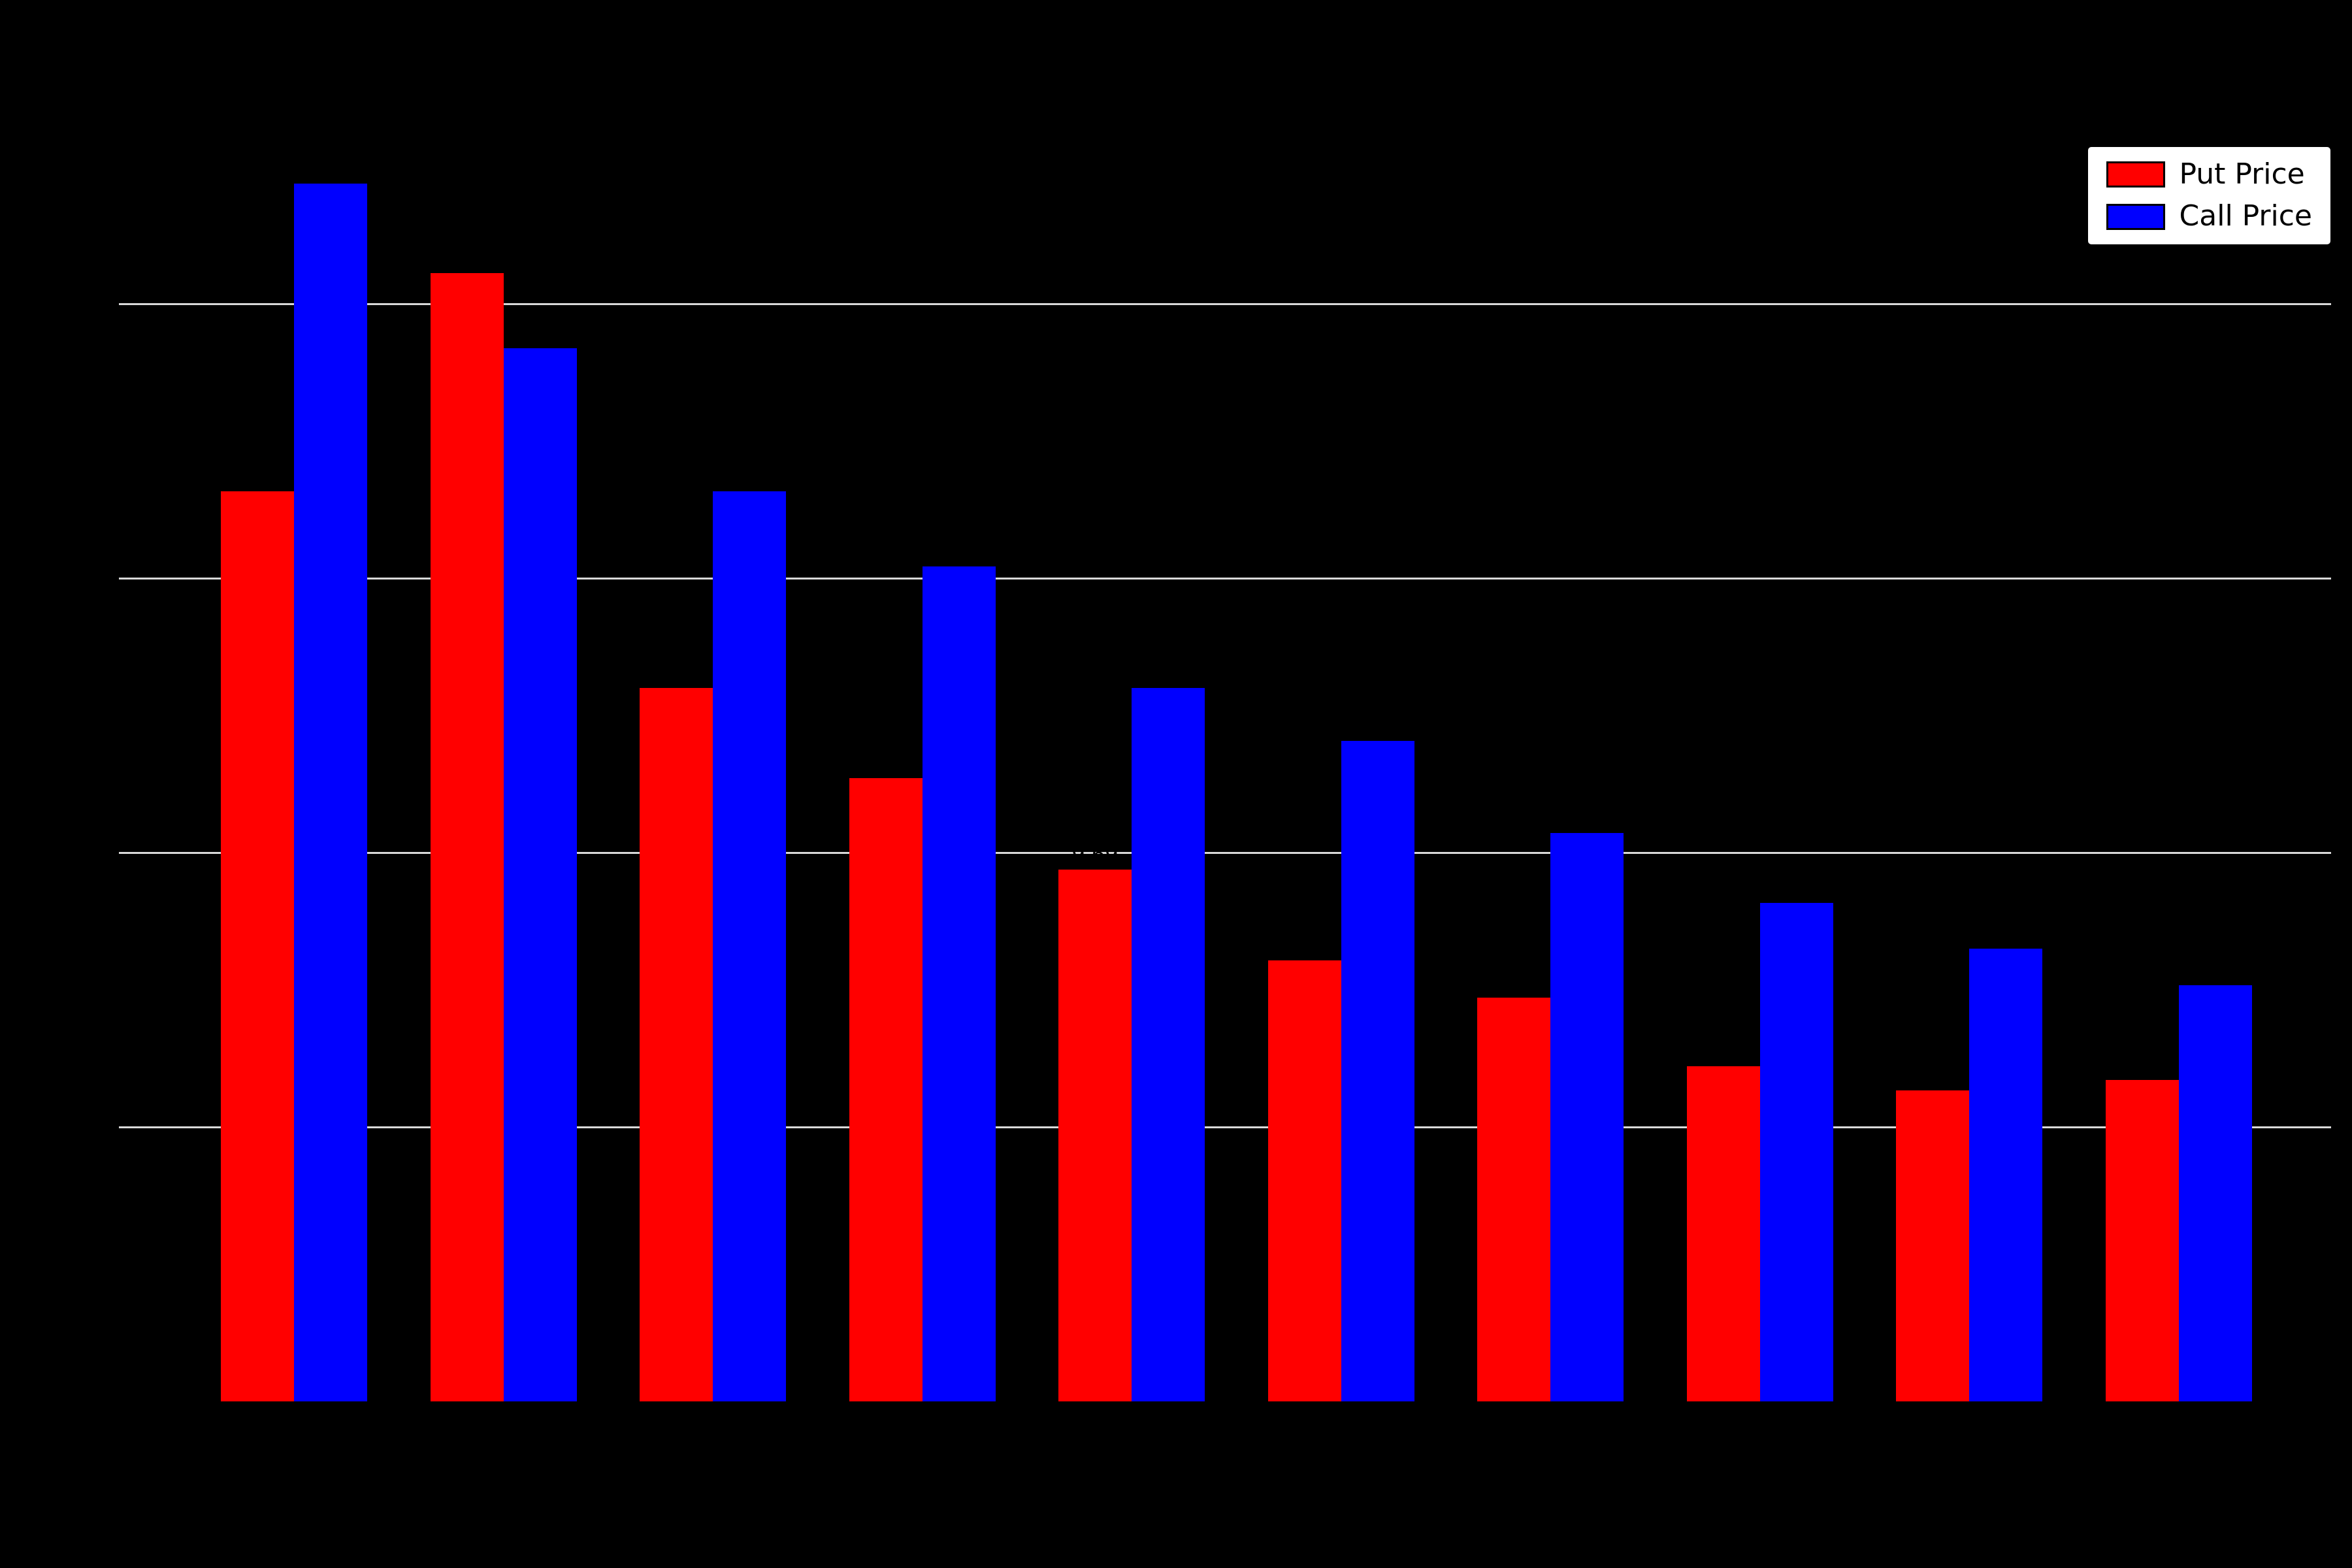 The width and height of the screenshot is (2352, 1568). I want to click on put-bar-value-label: 11.36, so click(885, 763).